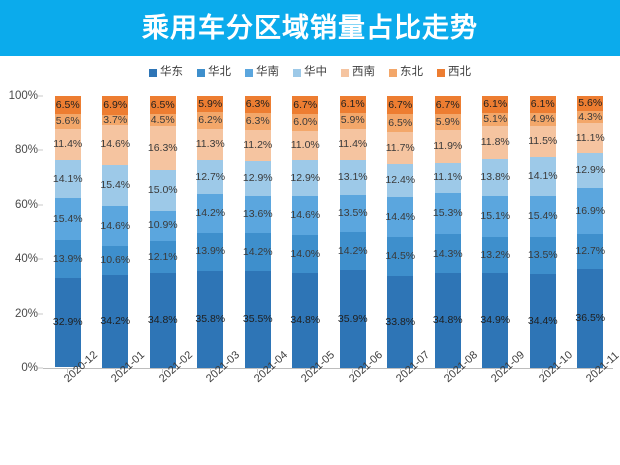 The height and width of the screenshot is (465, 620). What do you see at coordinates (257, 105) in the screenshot?
I see `bar-segment-西北: 6.3%` at bounding box center [257, 105].